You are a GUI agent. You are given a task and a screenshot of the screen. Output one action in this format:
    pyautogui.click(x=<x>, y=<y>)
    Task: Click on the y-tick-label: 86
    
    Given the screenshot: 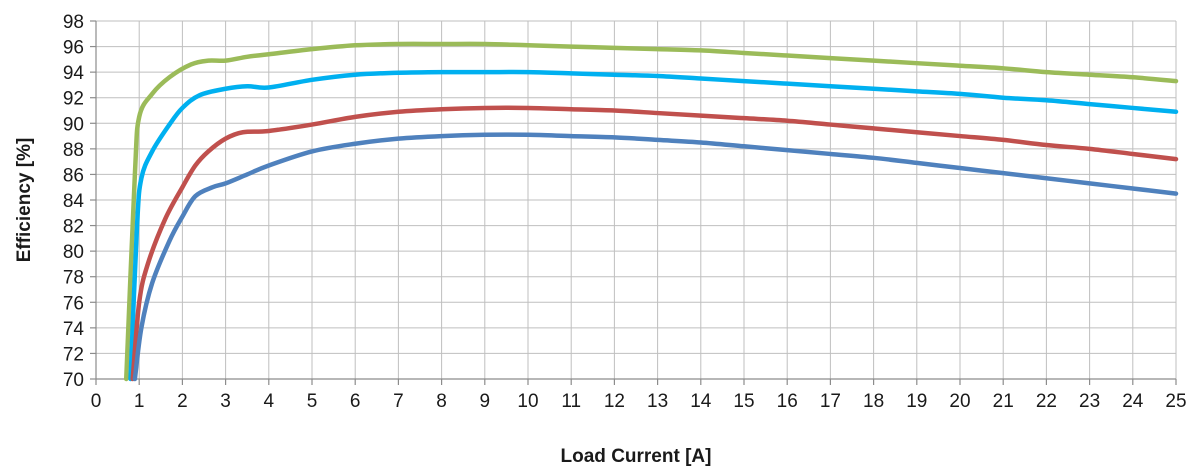 What is the action you would take?
    pyautogui.click(x=73, y=175)
    